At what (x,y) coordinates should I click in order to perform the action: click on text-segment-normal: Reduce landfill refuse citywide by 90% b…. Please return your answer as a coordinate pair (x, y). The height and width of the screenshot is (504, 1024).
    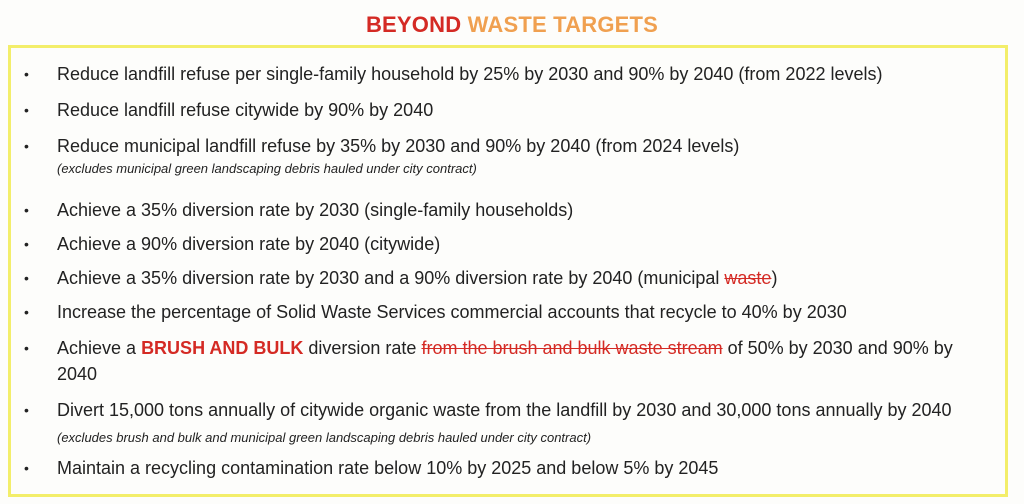
    Looking at the image, I should click on (245, 110).